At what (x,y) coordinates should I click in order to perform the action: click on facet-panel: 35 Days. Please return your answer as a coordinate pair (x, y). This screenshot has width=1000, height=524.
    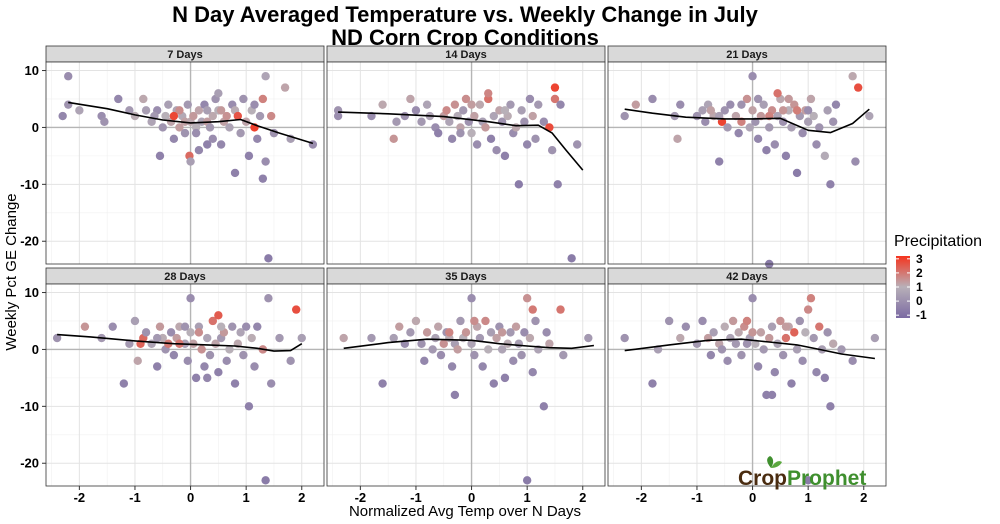
    Looking at the image, I should click on (466, 377).